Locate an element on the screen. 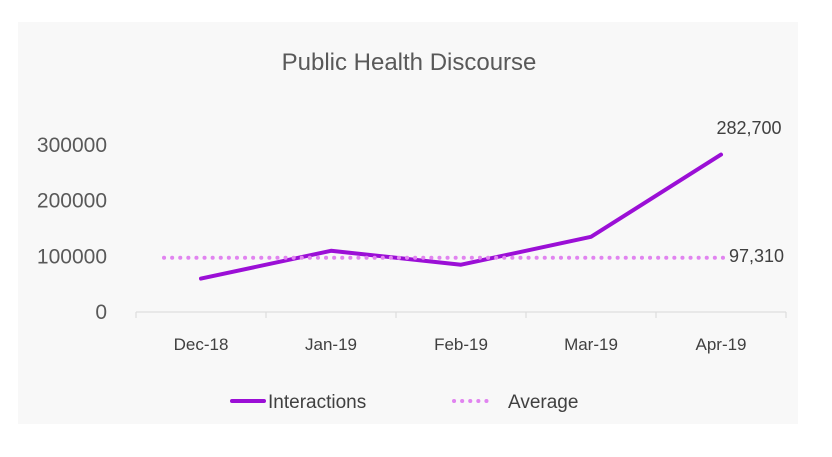 This screenshot has width=832, height=457. y-tick-label: 0 is located at coordinates (101, 312).